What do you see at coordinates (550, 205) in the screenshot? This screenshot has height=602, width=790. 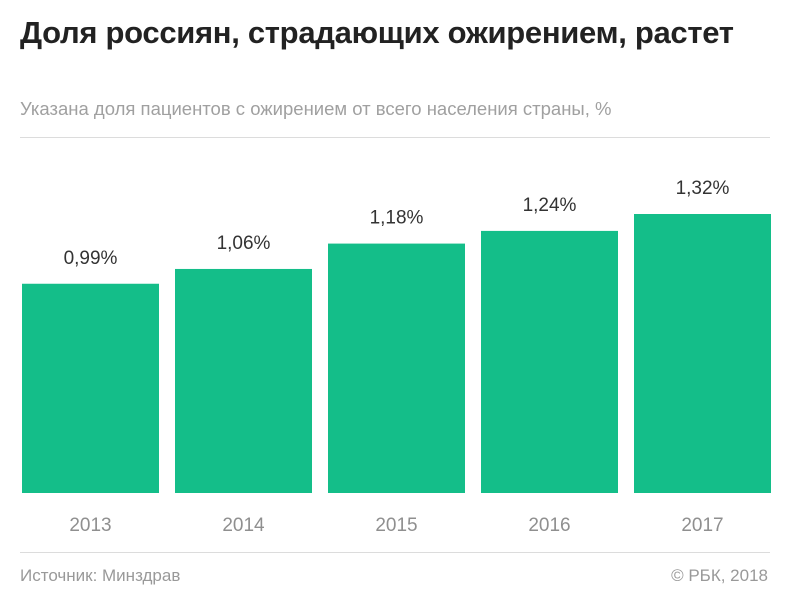 I see `data-label: 1,24%` at bounding box center [550, 205].